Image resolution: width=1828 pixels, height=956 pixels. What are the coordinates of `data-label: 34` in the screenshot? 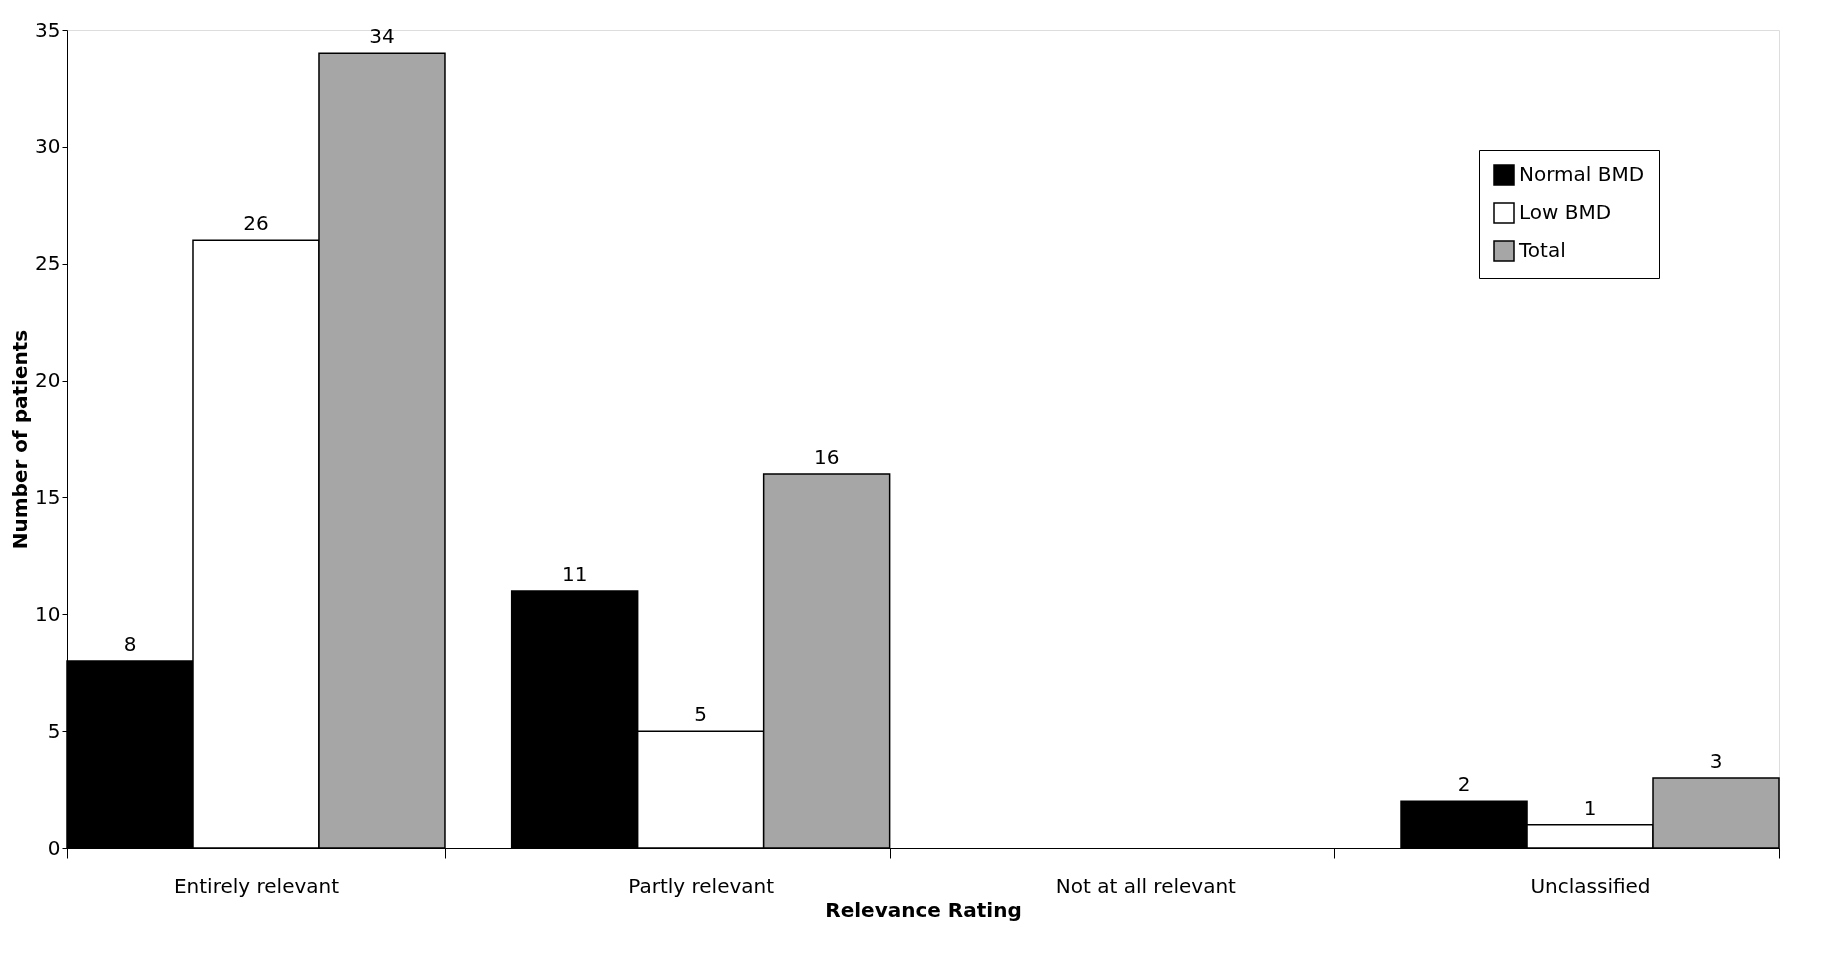 It's located at (382, 36).